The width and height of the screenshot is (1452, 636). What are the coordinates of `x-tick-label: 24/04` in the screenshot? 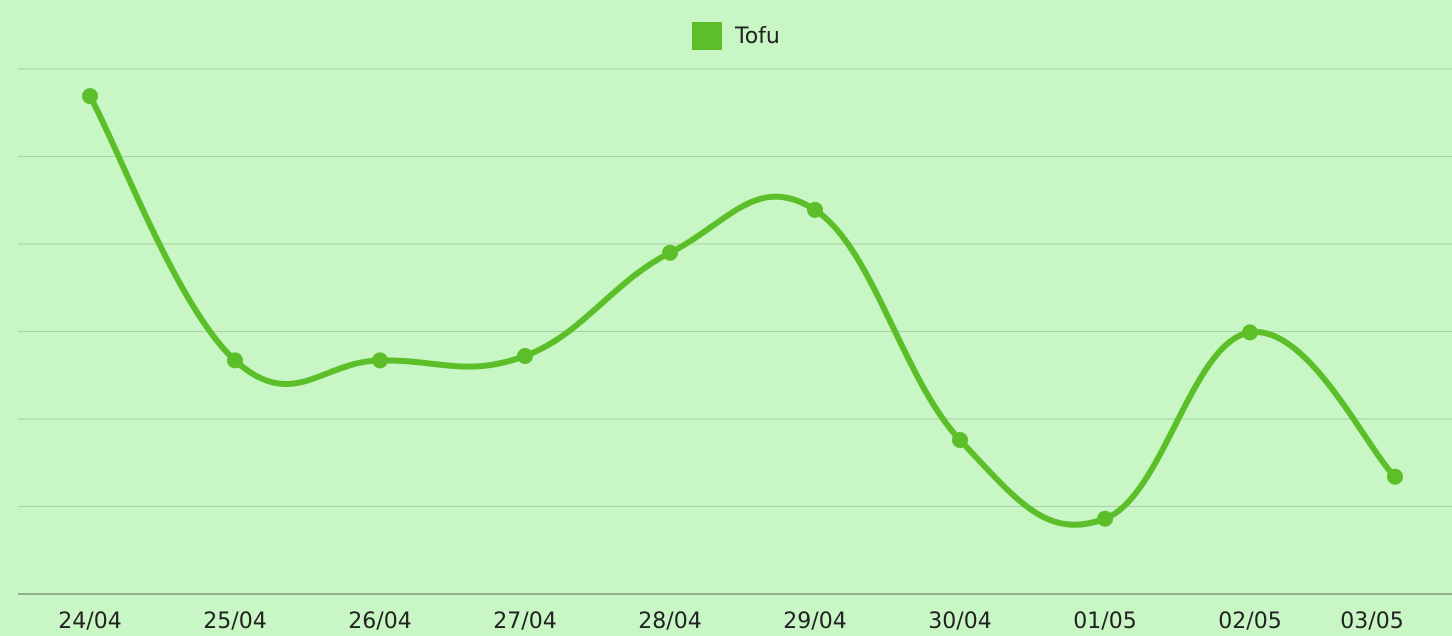 It's located at (89, 621).